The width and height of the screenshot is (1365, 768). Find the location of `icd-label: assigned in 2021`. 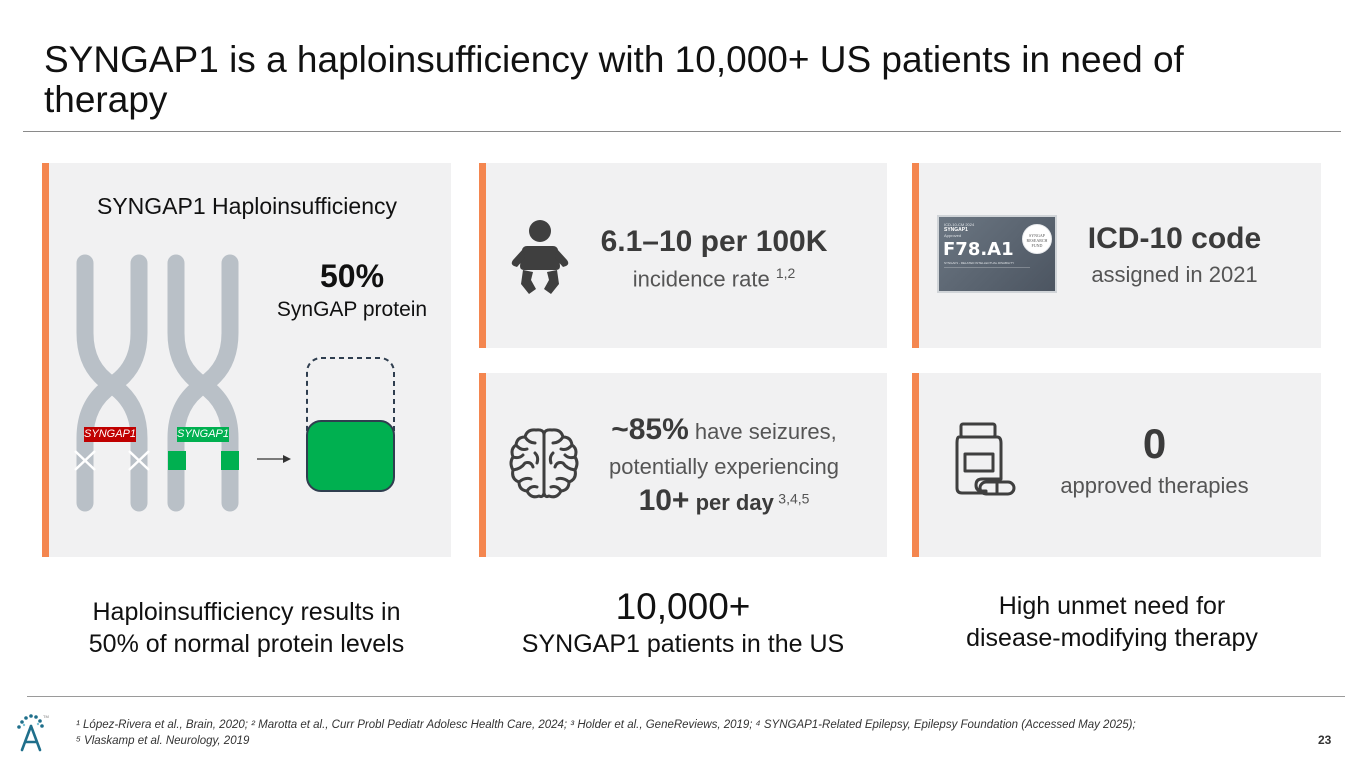

icd-label: assigned in 2021 is located at coordinates (1174, 274).